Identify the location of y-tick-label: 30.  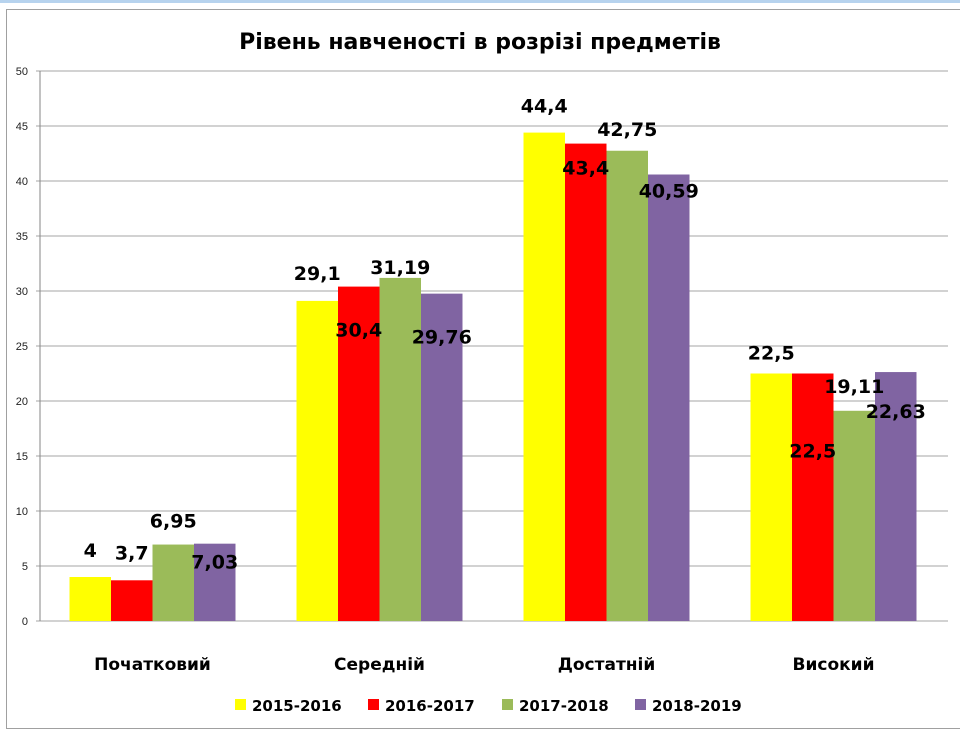
(22, 292).